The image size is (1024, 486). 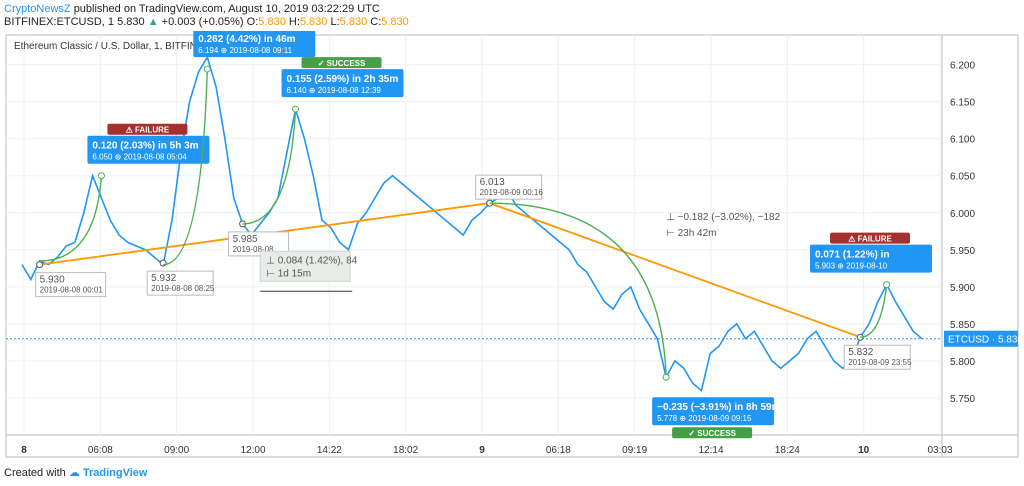 What do you see at coordinates (72, 290) in the screenshot?
I see `point-label-date: 2019-08-08 00:01` at bounding box center [72, 290].